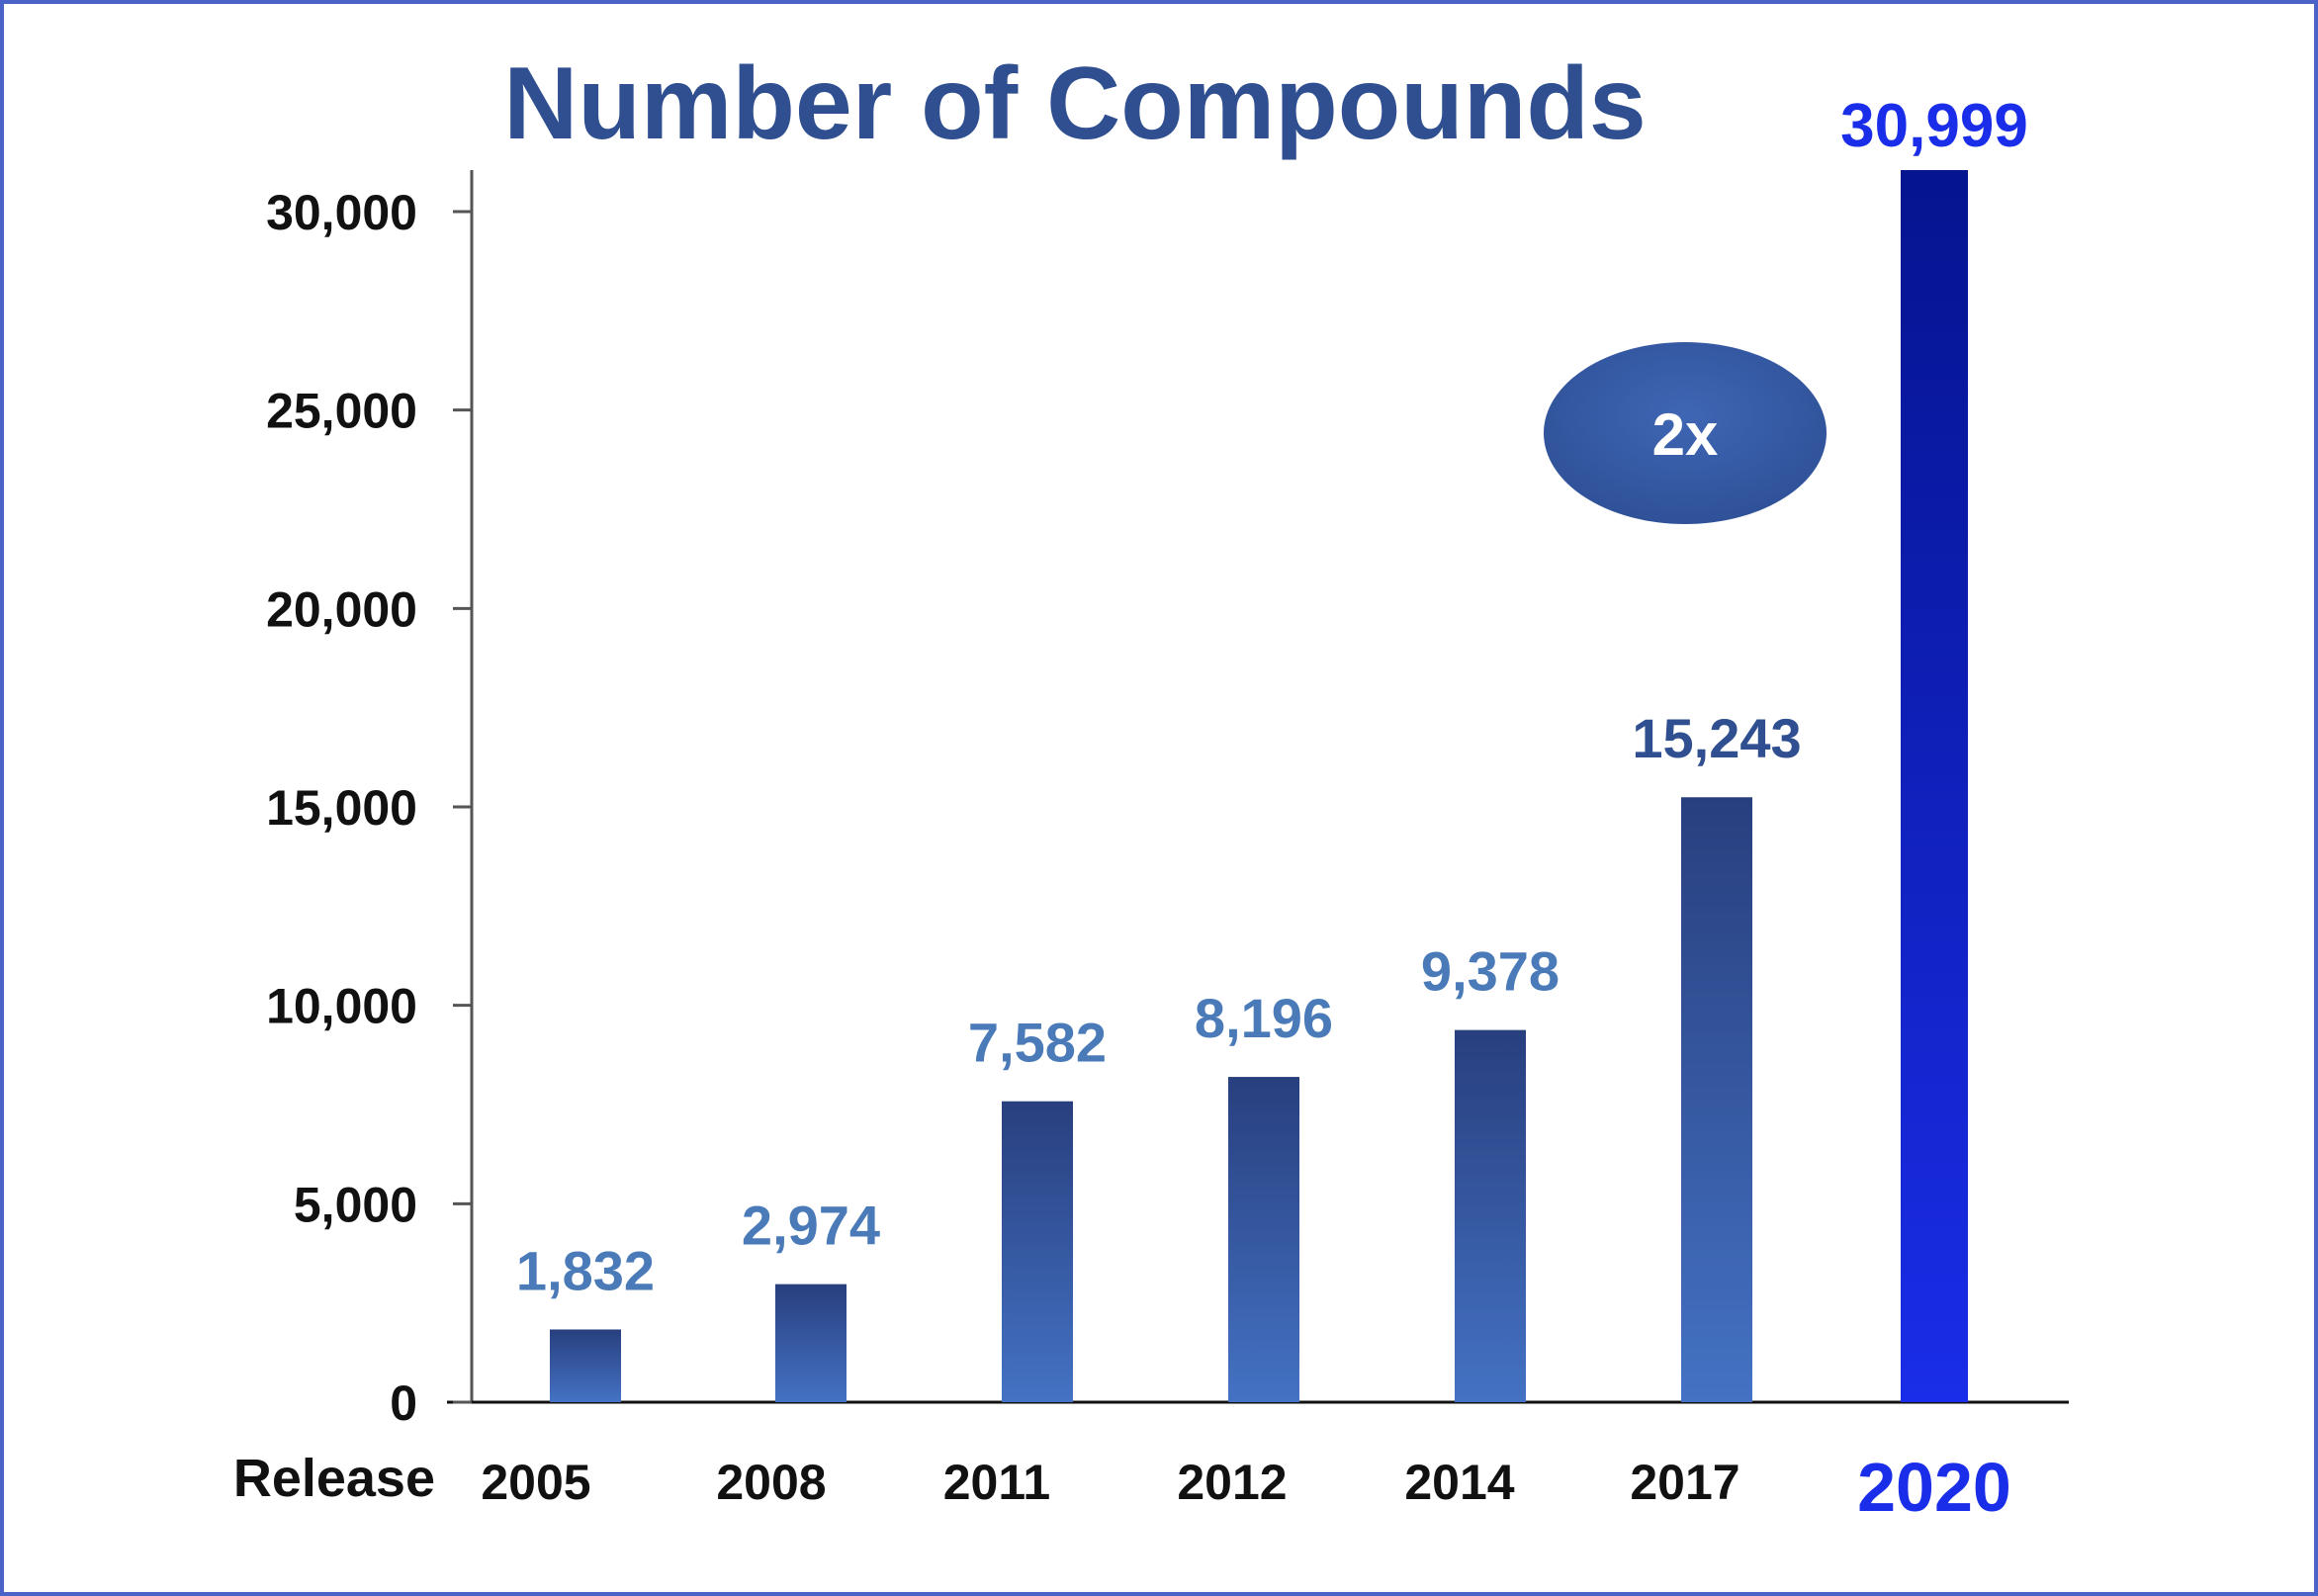 This screenshot has width=2318, height=1596. What do you see at coordinates (1716, 738) in the screenshot?
I see `value-label: 15,243` at bounding box center [1716, 738].